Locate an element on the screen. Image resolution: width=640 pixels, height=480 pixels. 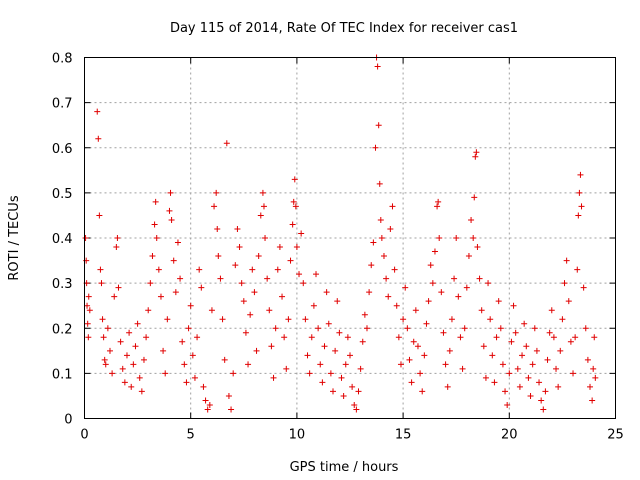
y-tick-label: 0.2 is located at coordinates (62, 329).